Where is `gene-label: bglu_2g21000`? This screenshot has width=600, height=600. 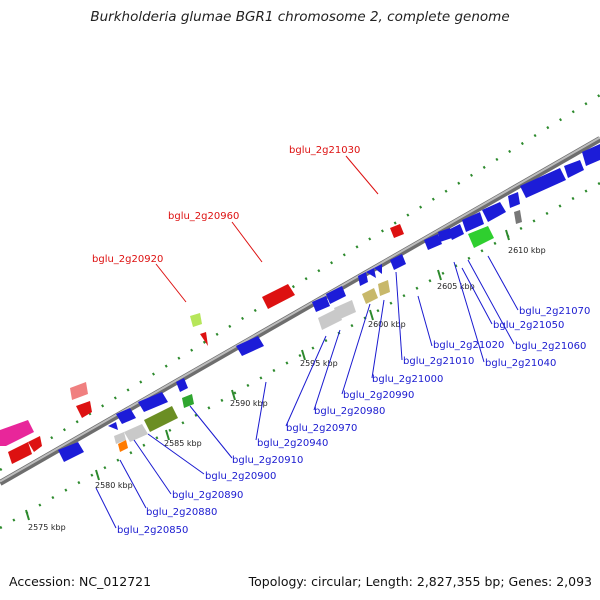
gene-label: bglu_2g21000 is located at coordinates (407, 379).